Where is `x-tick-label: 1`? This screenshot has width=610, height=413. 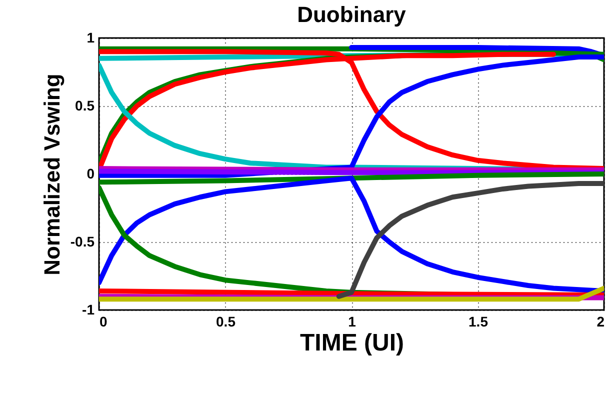
x-tick-label: 1 is located at coordinates (352, 322).